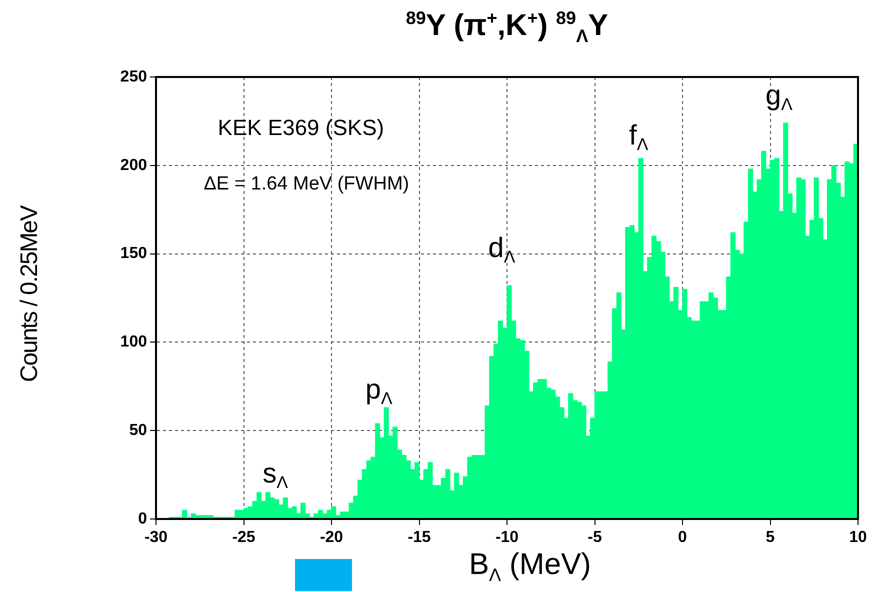  What do you see at coordinates (301, 127) in the screenshot?
I see `annotation: KEK E369 (SKS)` at bounding box center [301, 127].